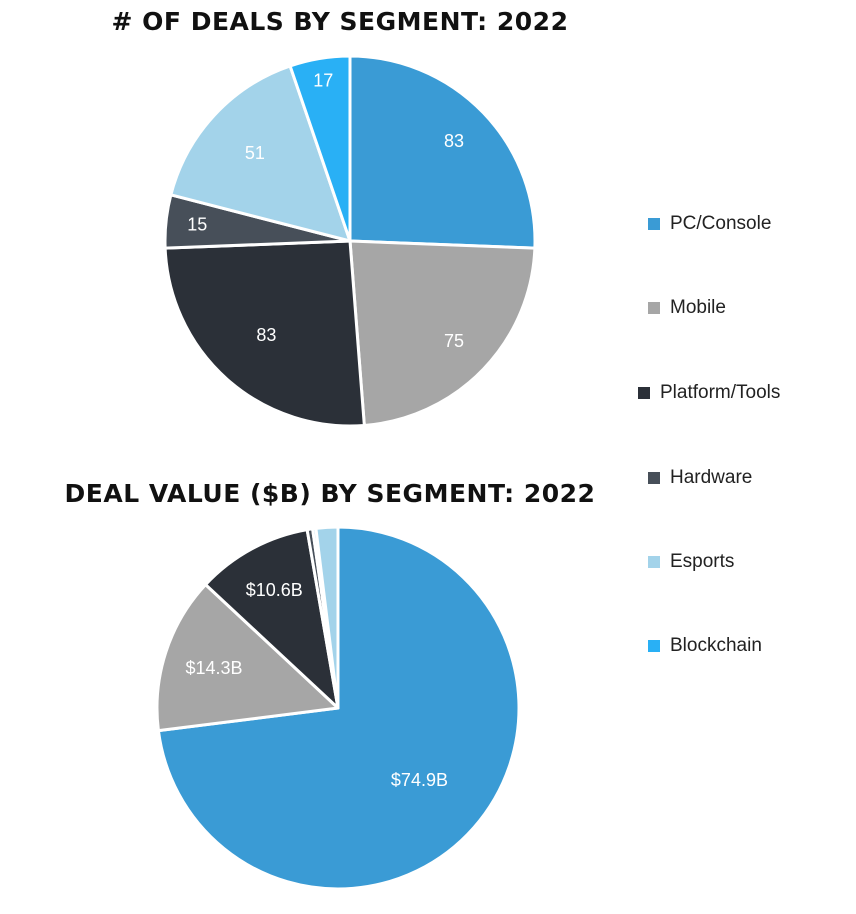 The height and width of the screenshot is (914, 856). I want to click on legend-label: Hardware, so click(711, 477).